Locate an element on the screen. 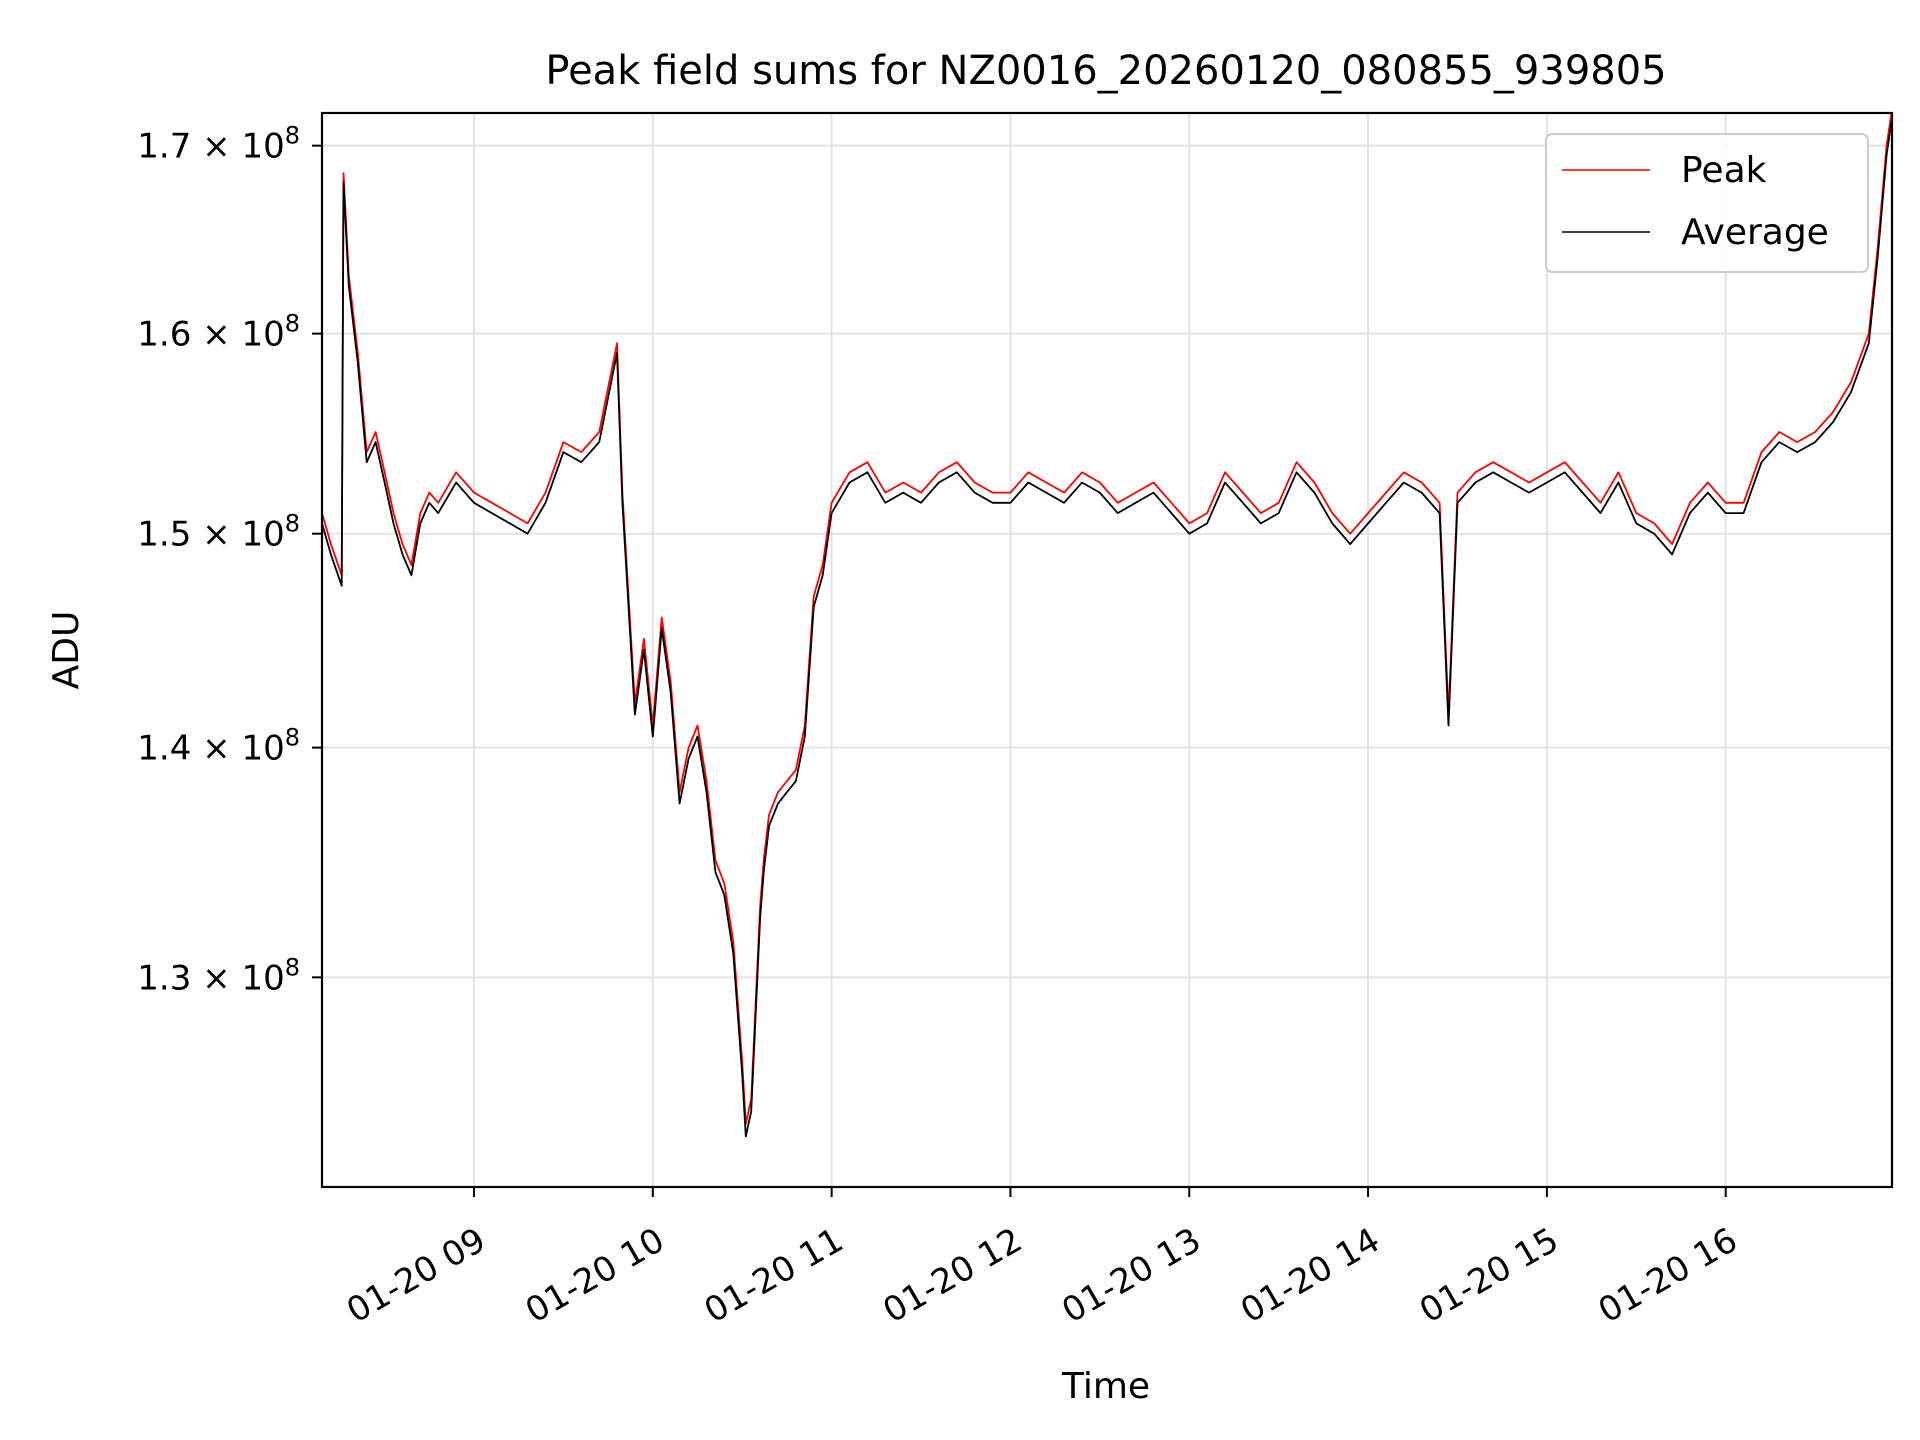 This screenshot has height=1440, width=1920. y-tick-mantissa: 1.6 is located at coordinates (164, 335).